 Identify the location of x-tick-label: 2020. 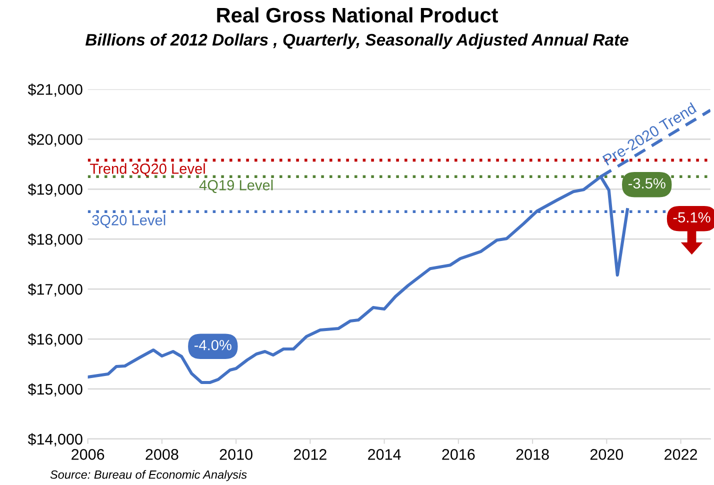
(607, 454).